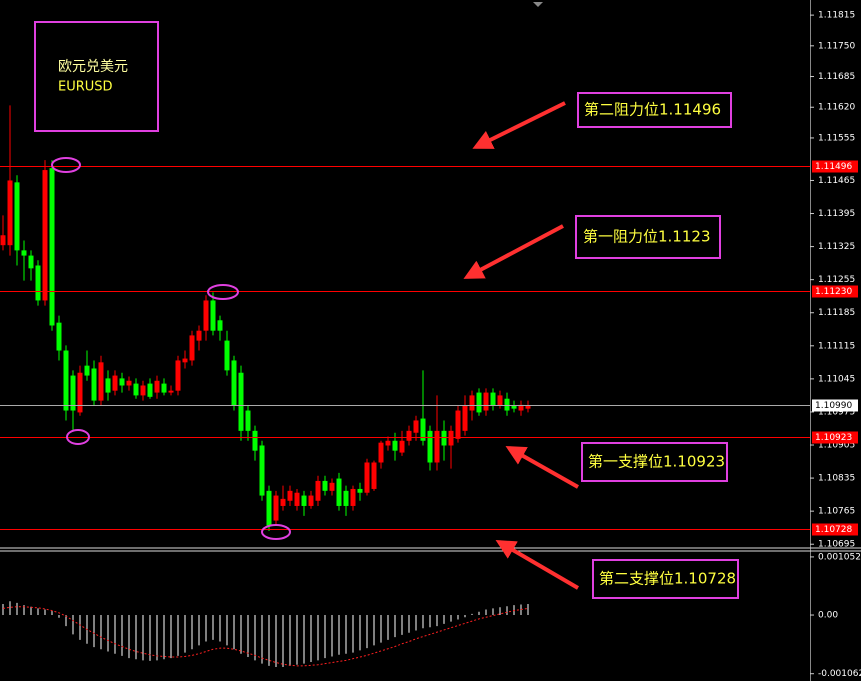  What do you see at coordinates (839, 674) in the screenshot?
I see `y-tick-label: -0.001062` at bounding box center [839, 674].